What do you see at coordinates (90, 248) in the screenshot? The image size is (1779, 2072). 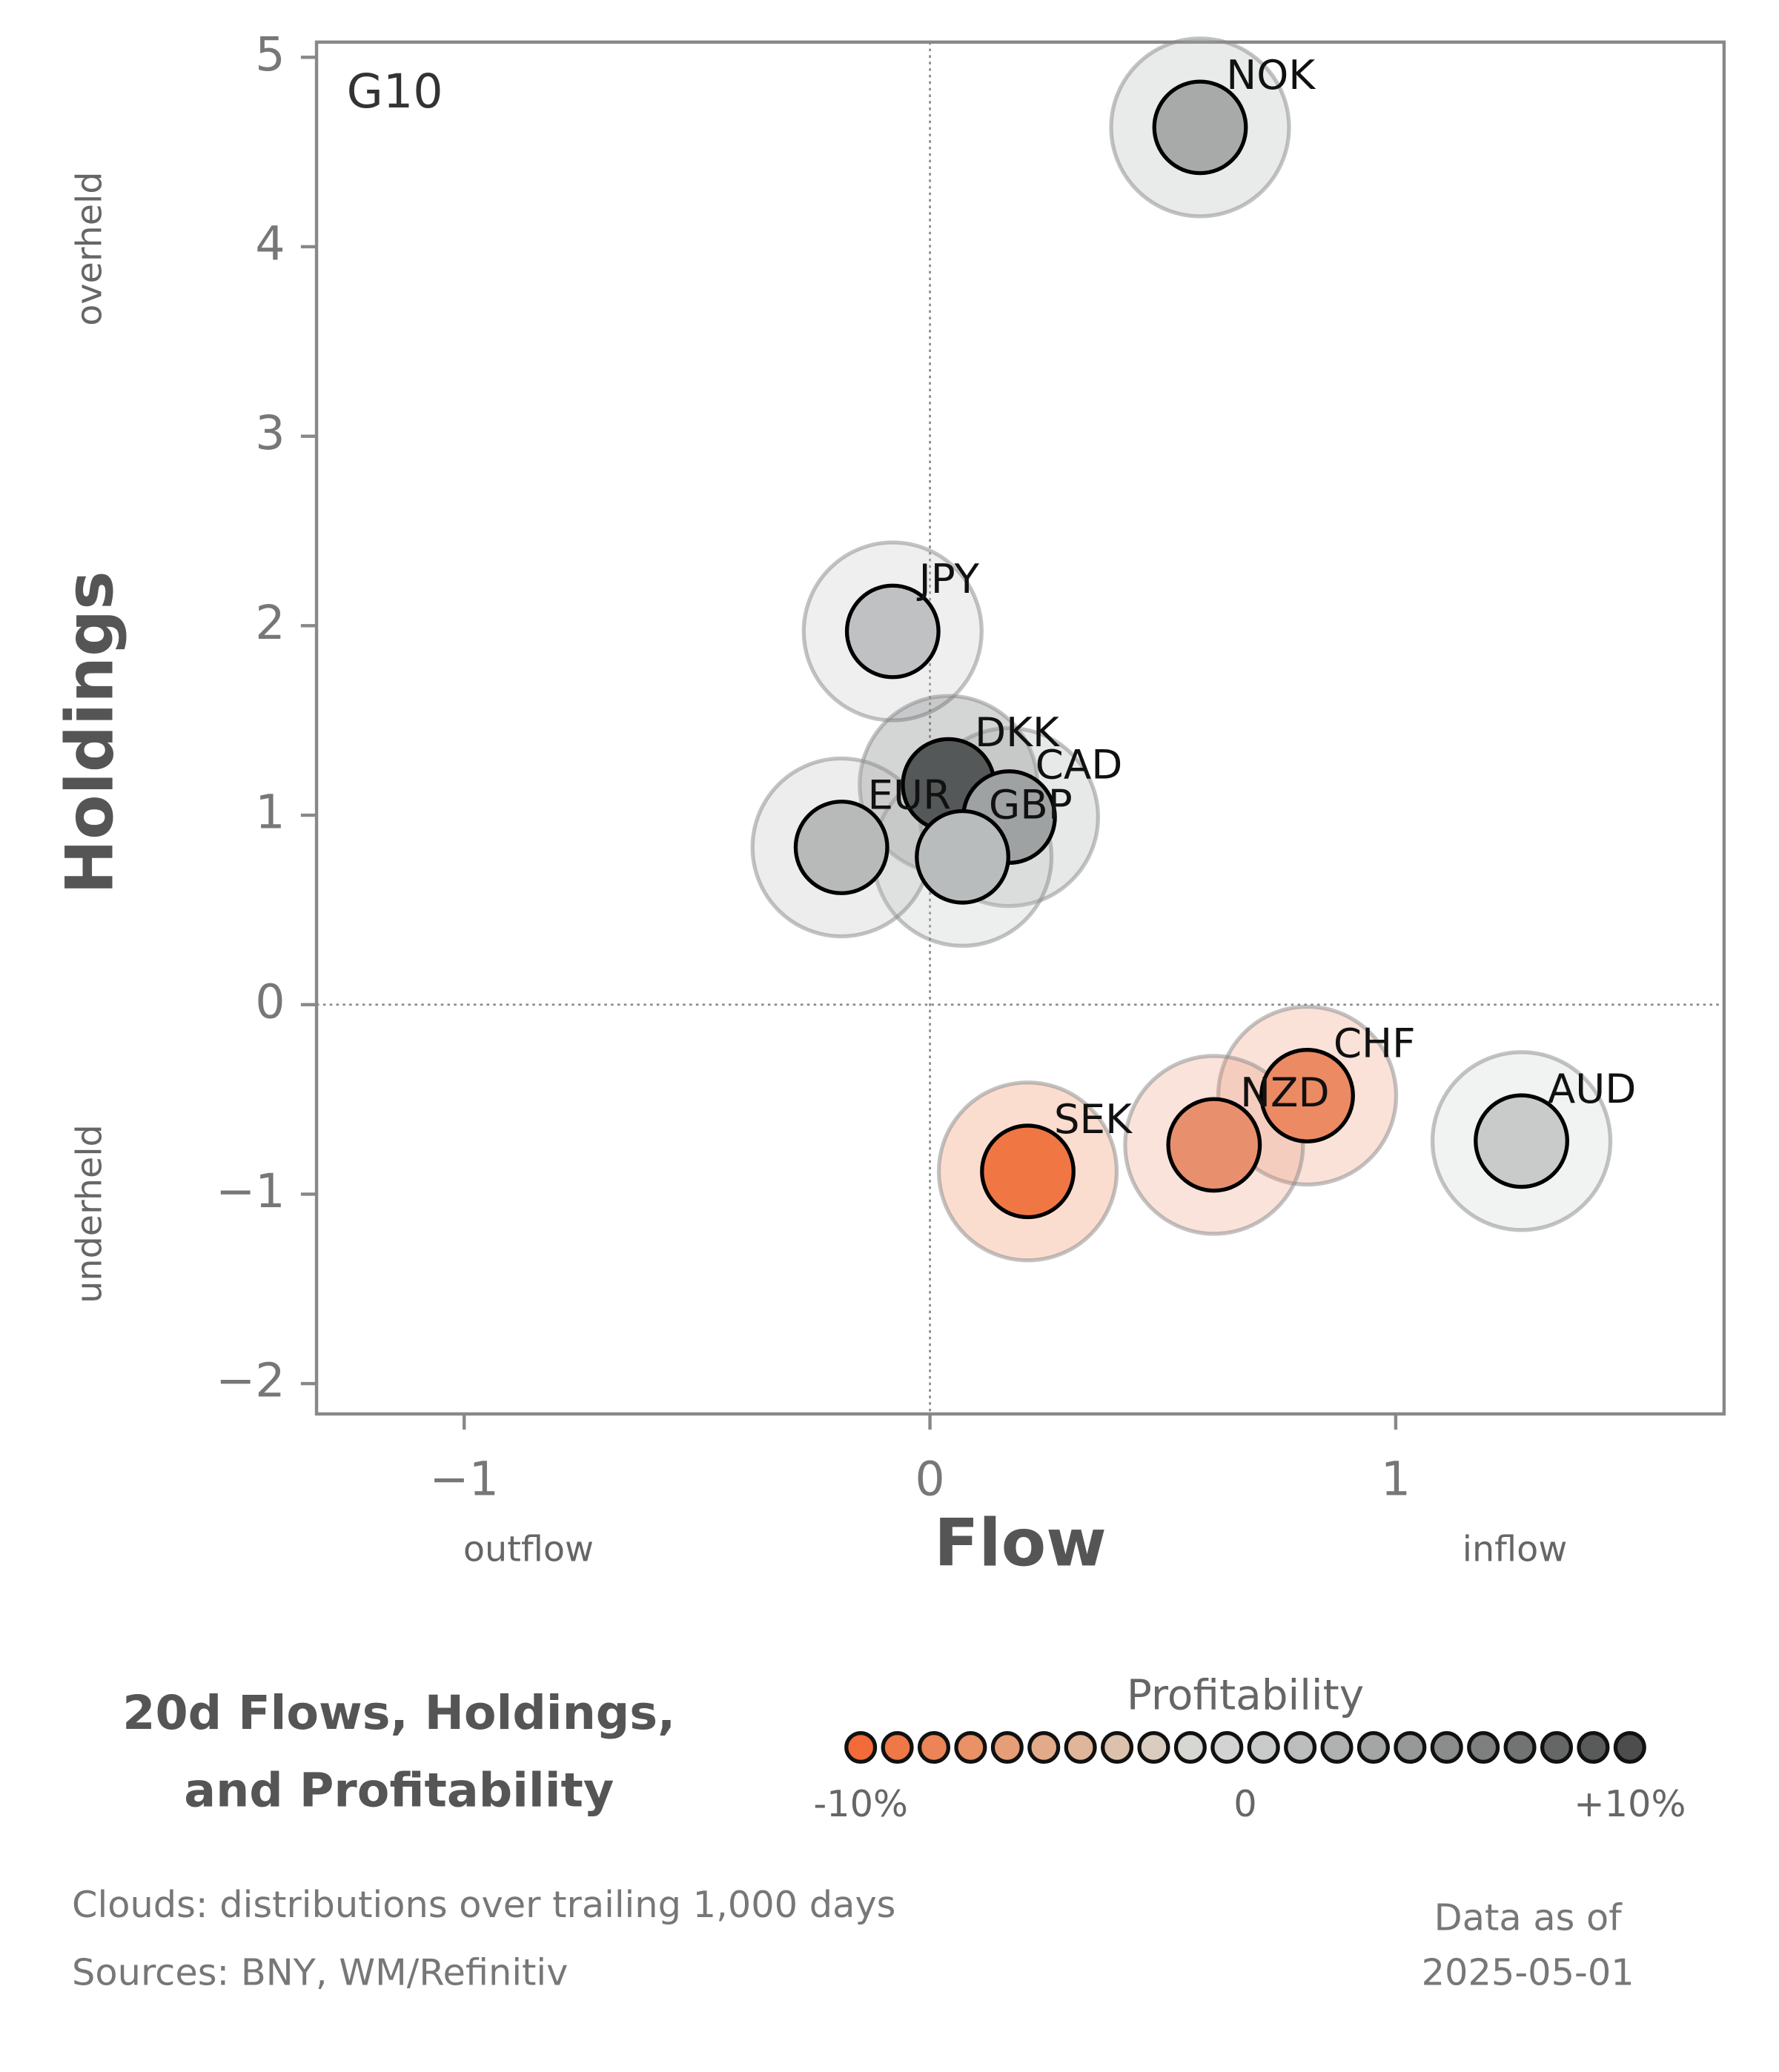 I see `y-annotation: overheld` at bounding box center [90, 248].